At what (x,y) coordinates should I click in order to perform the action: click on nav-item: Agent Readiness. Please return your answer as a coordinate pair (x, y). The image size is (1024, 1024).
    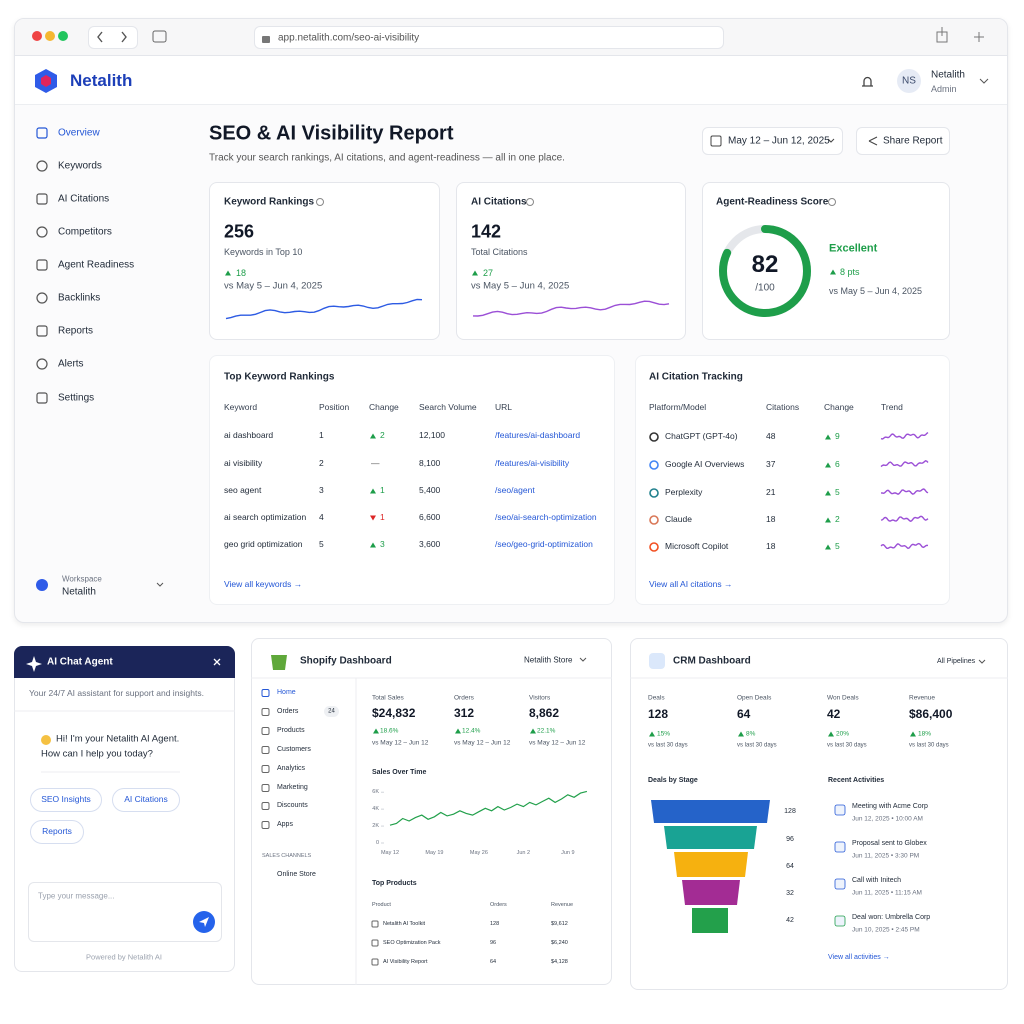
    Looking at the image, I should click on (96, 265).